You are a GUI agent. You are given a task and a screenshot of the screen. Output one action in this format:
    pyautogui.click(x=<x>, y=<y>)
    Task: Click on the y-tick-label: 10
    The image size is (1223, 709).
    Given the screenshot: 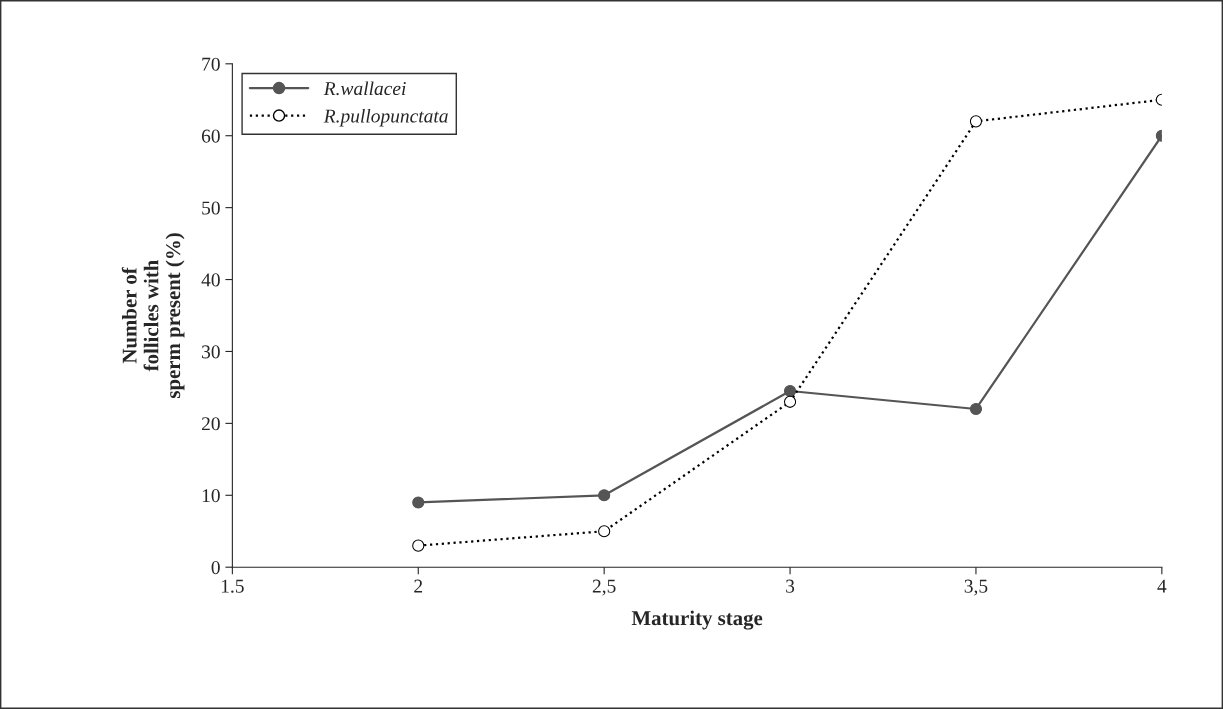 What is the action you would take?
    pyautogui.click(x=211, y=496)
    